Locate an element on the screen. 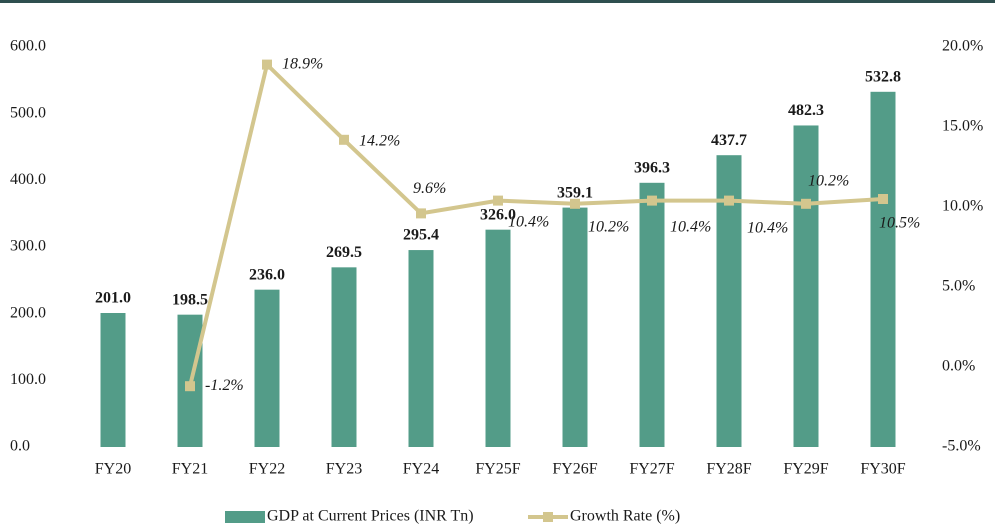  legend-swatch is located at coordinates (245, 517).